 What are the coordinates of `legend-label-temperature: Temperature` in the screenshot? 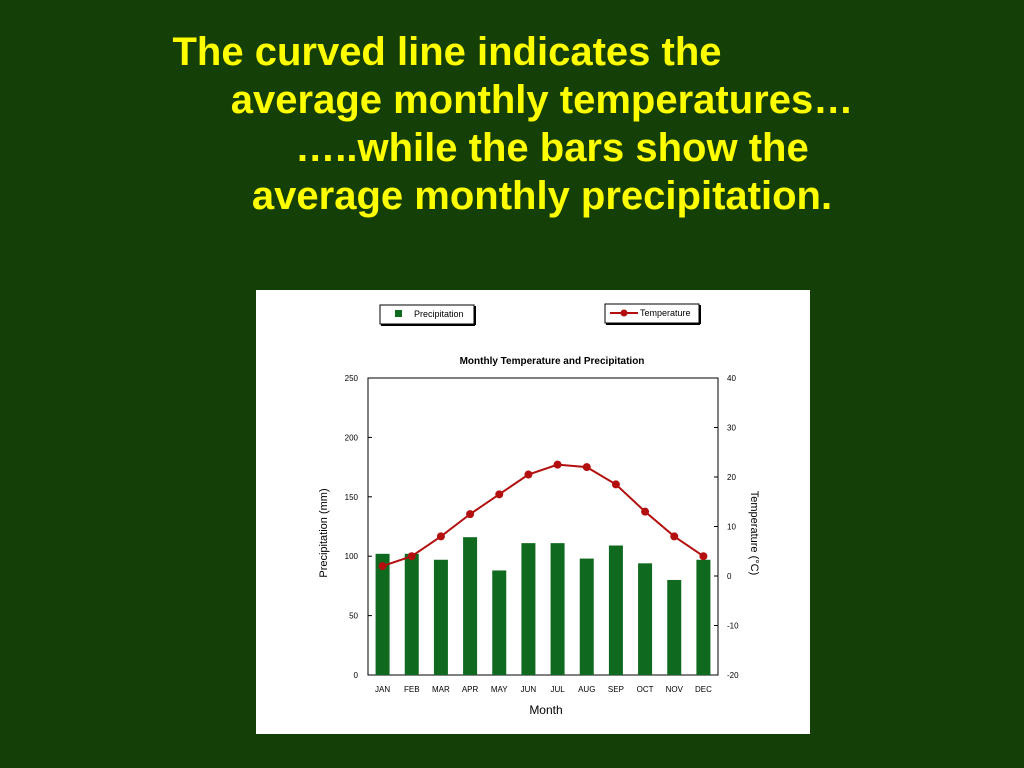 It's located at (665, 313).